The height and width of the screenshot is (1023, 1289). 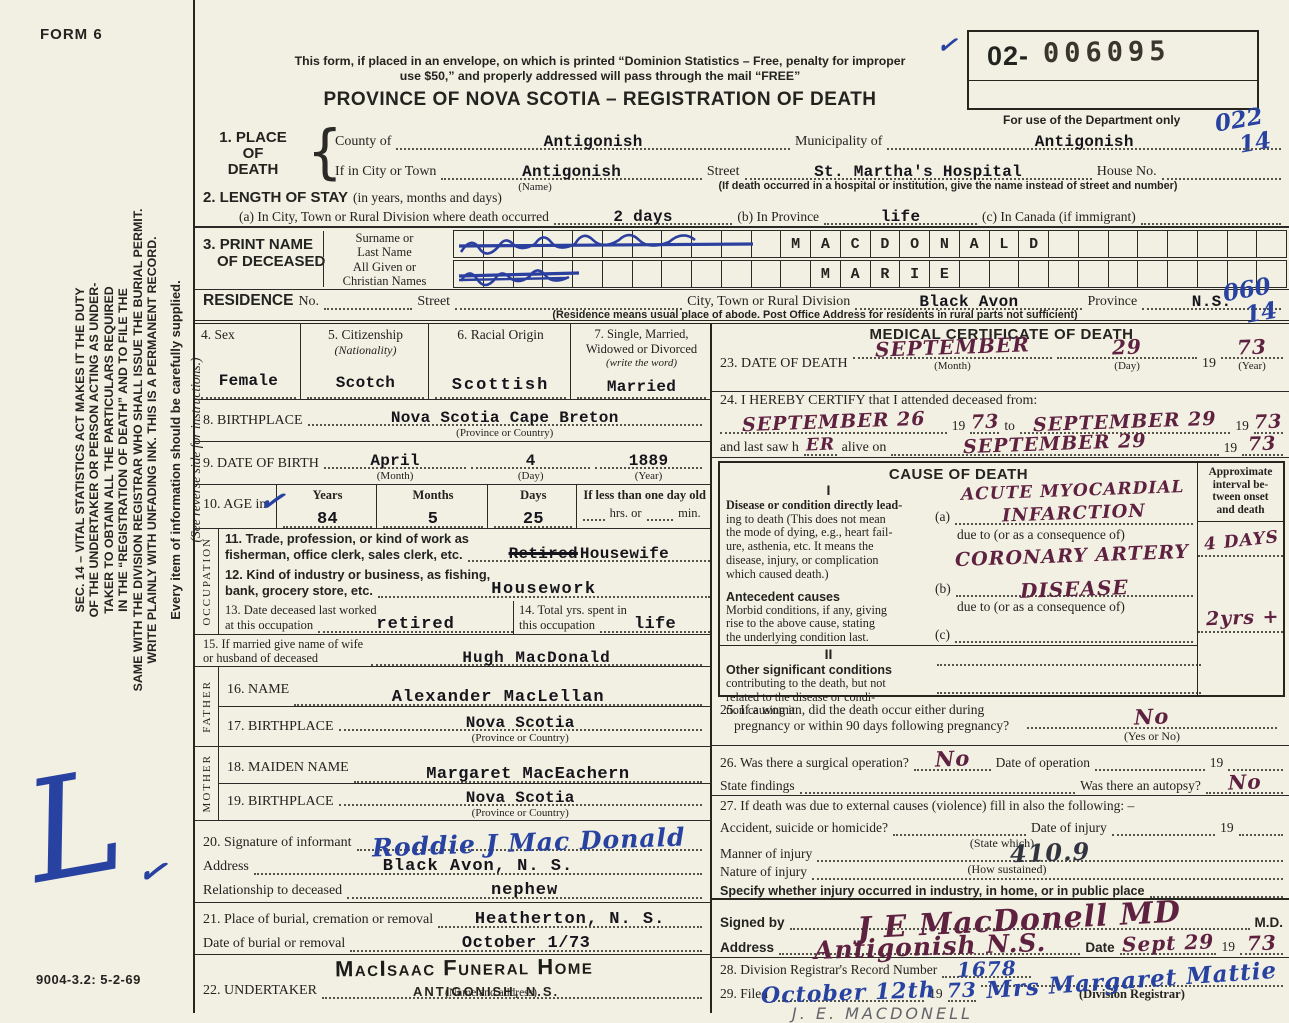 What do you see at coordinates (261, 137) in the screenshot?
I see `label-text: PLACE` at bounding box center [261, 137].